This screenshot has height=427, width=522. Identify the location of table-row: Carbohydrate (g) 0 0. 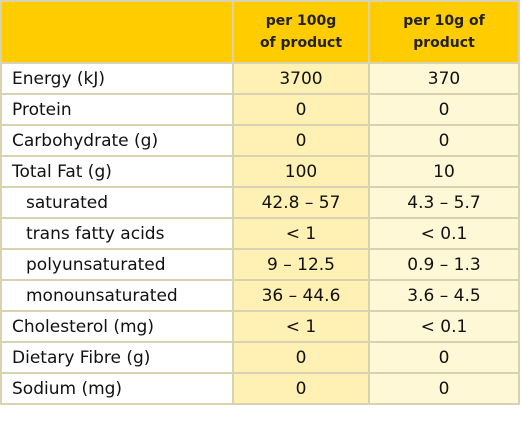
(260, 140).